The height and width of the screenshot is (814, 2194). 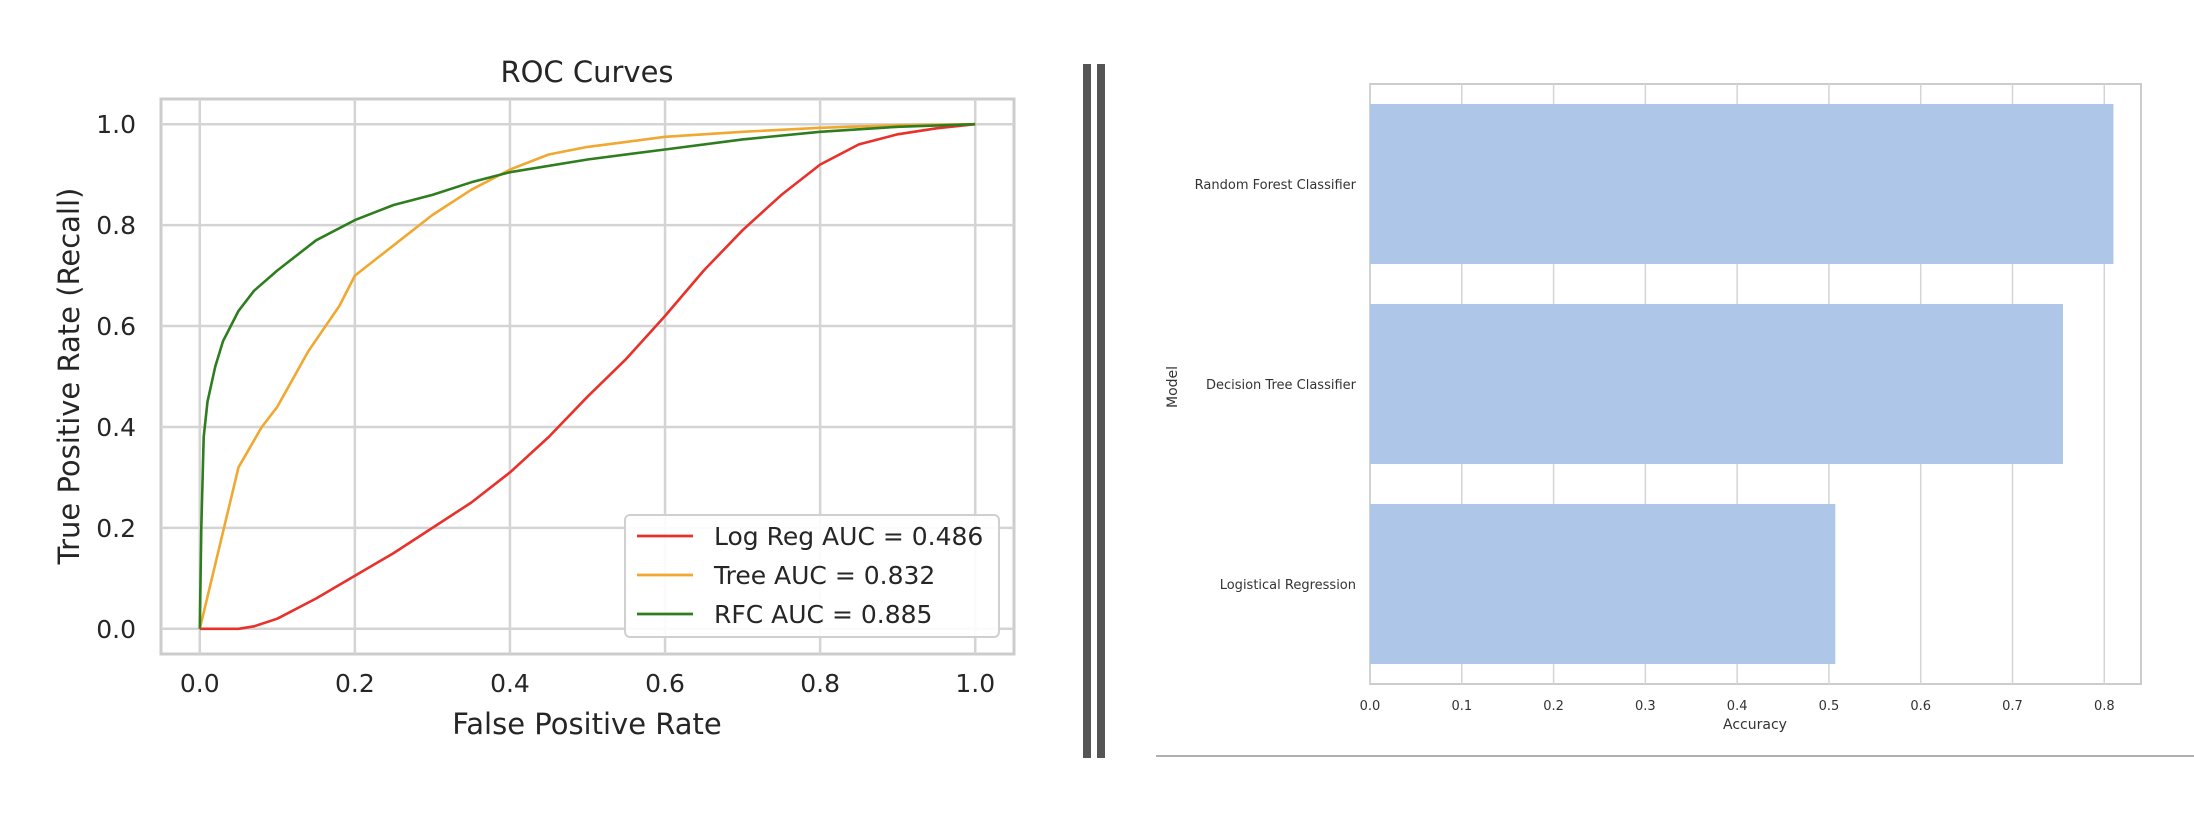 What do you see at coordinates (848, 536) in the screenshot?
I see `roc-legend-label-0: Log Reg AUC = 0.486` at bounding box center [848, 536].